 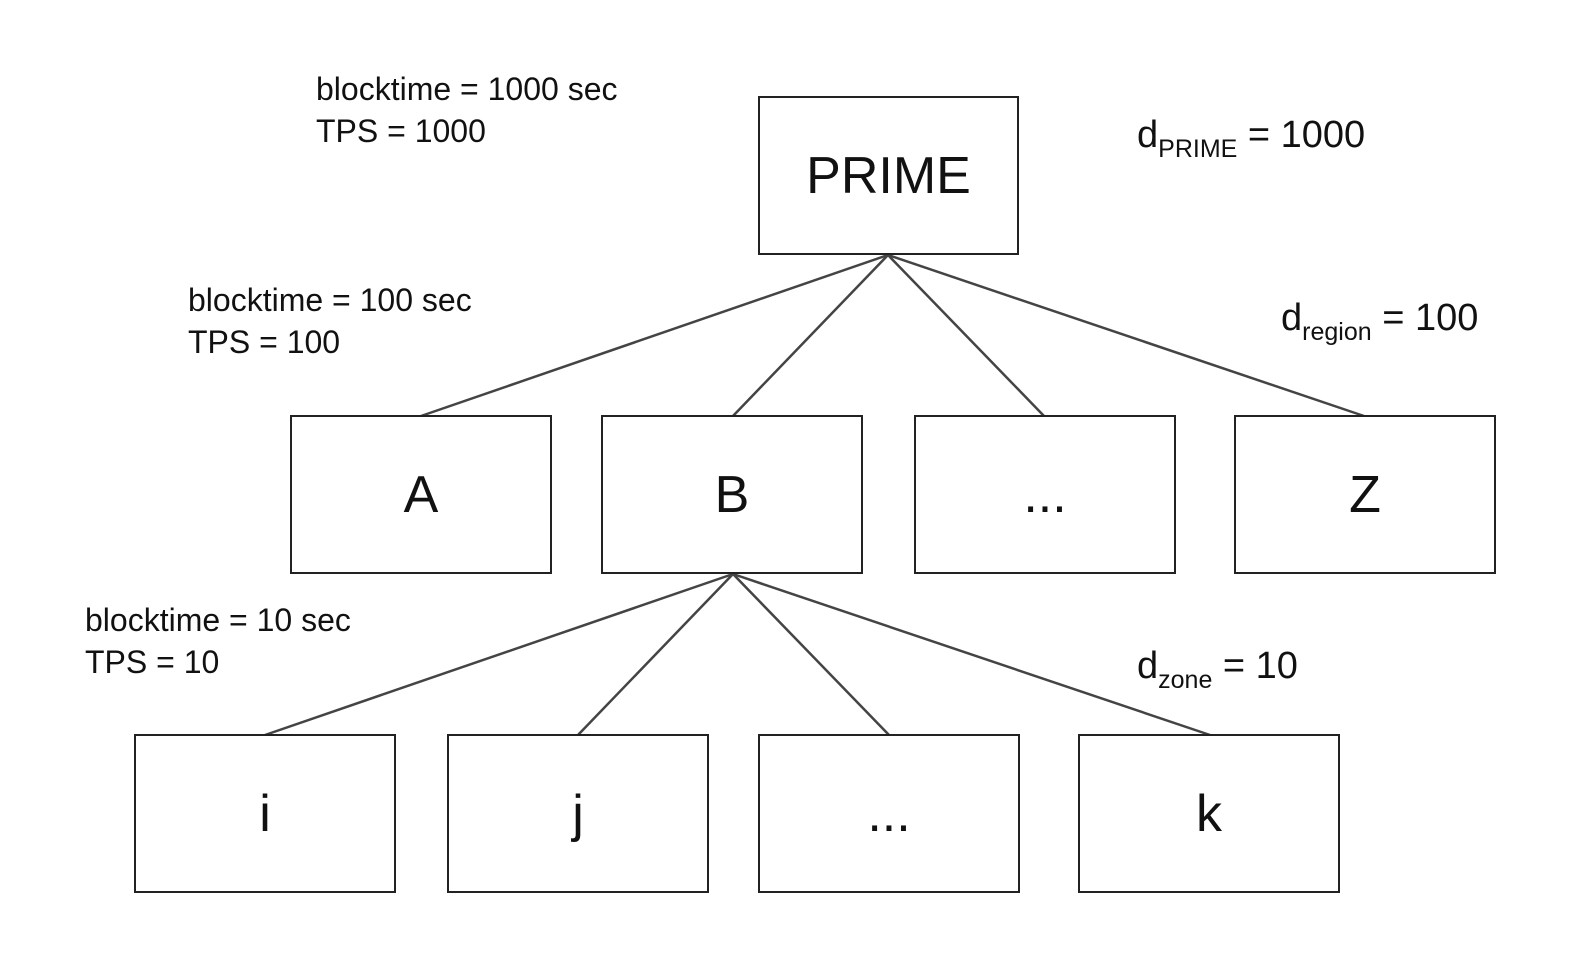 I want to click on node-region-z-label: Z, so click(x=1365, y=494).